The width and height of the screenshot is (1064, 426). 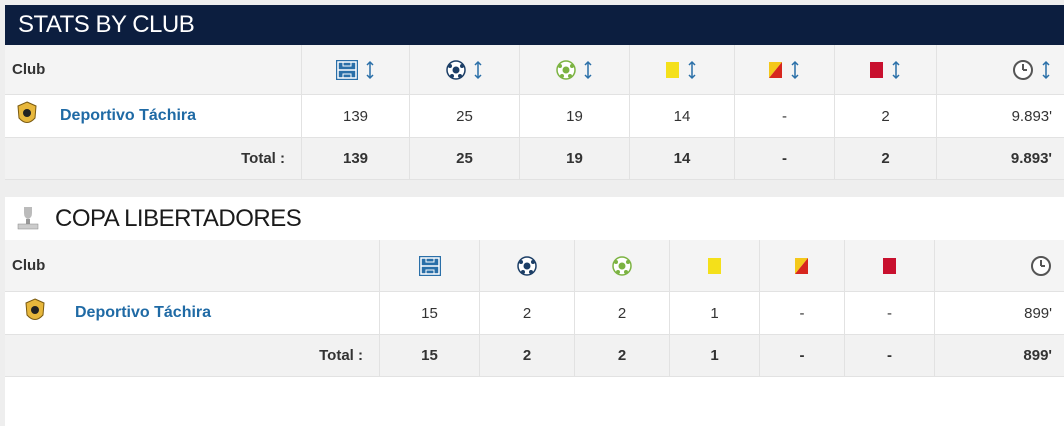 What do you see at coordinates (999, 356) in the screenshot?
I see `total-value: 899'` at bounding box center [999, 356].